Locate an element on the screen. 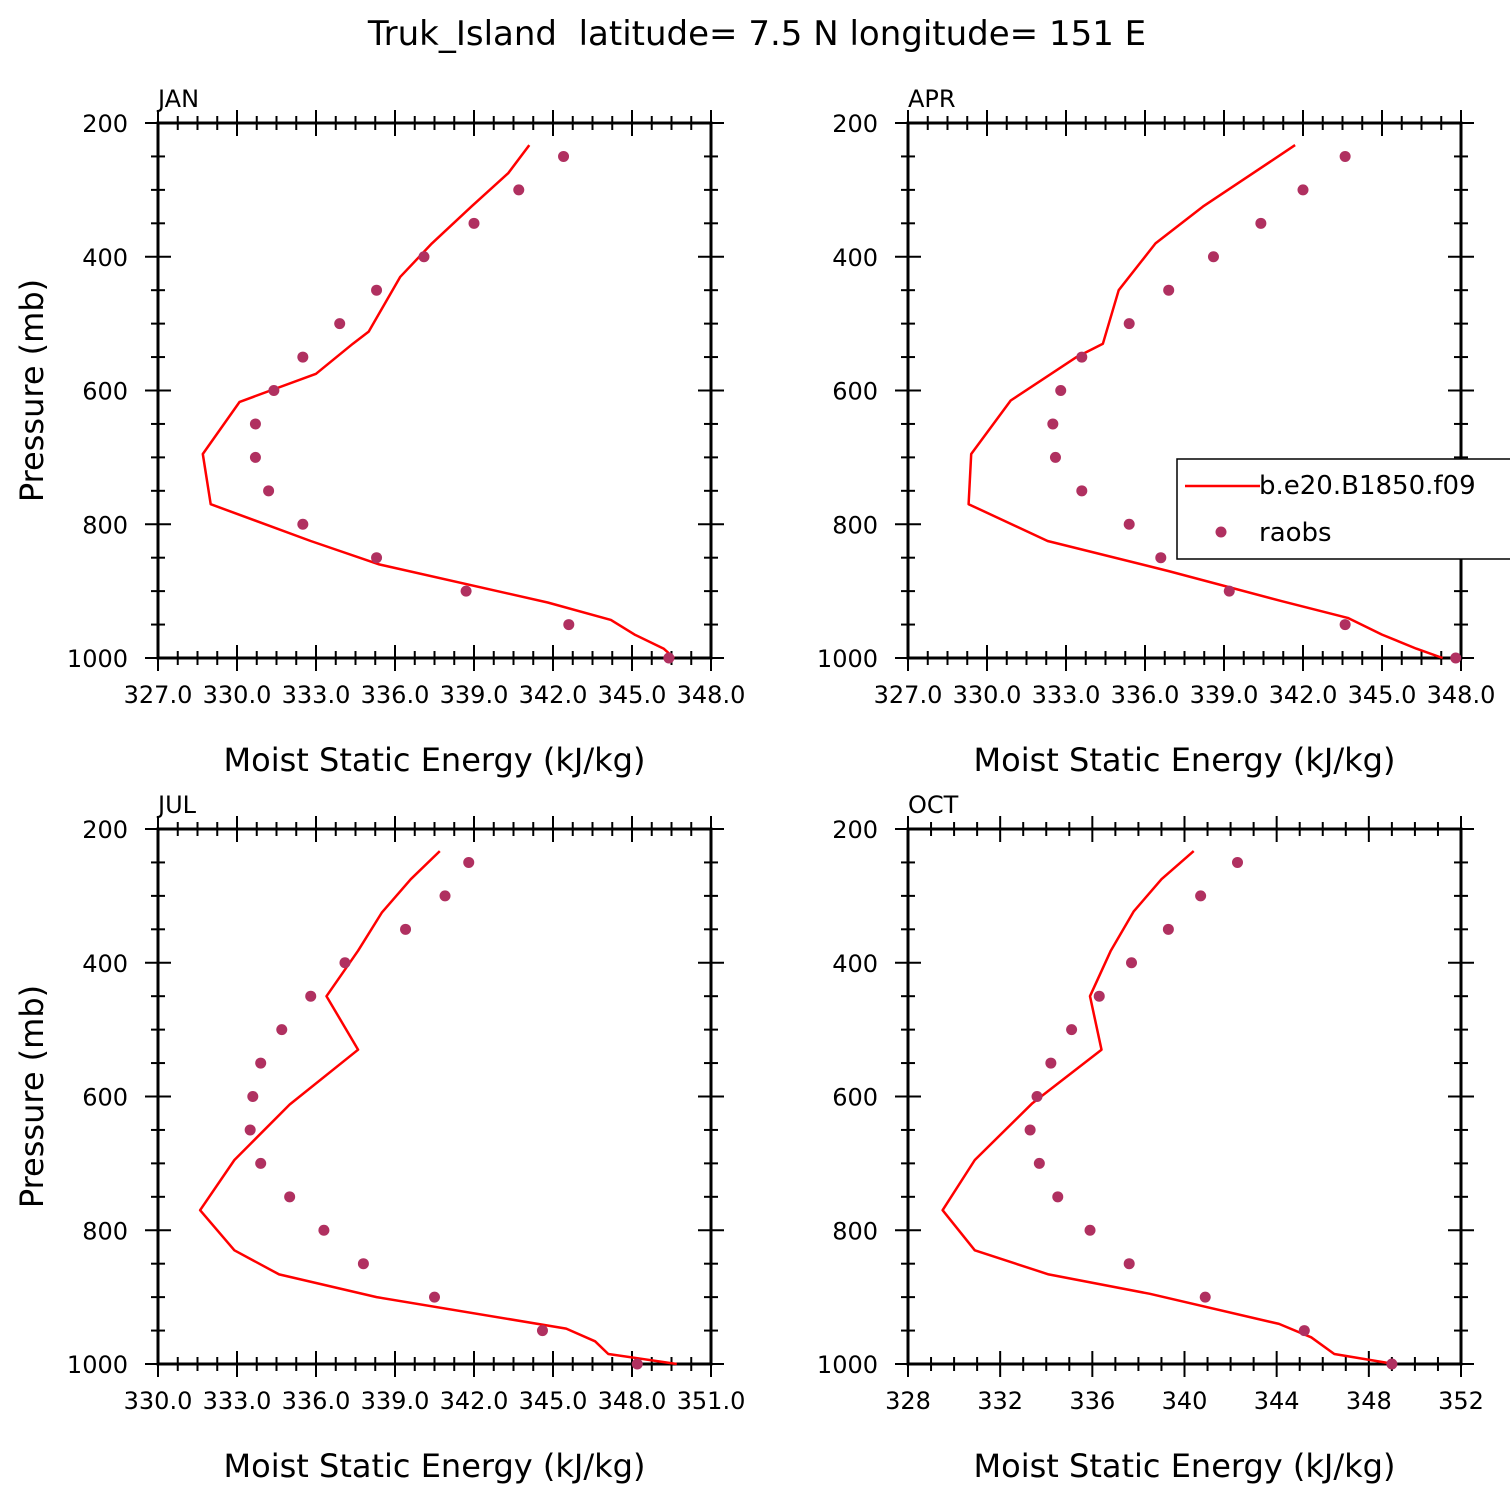 Image resolution: width=1510 pixels, height=1510 pixels. panel-label: APR is located at coordinates (932, 99).